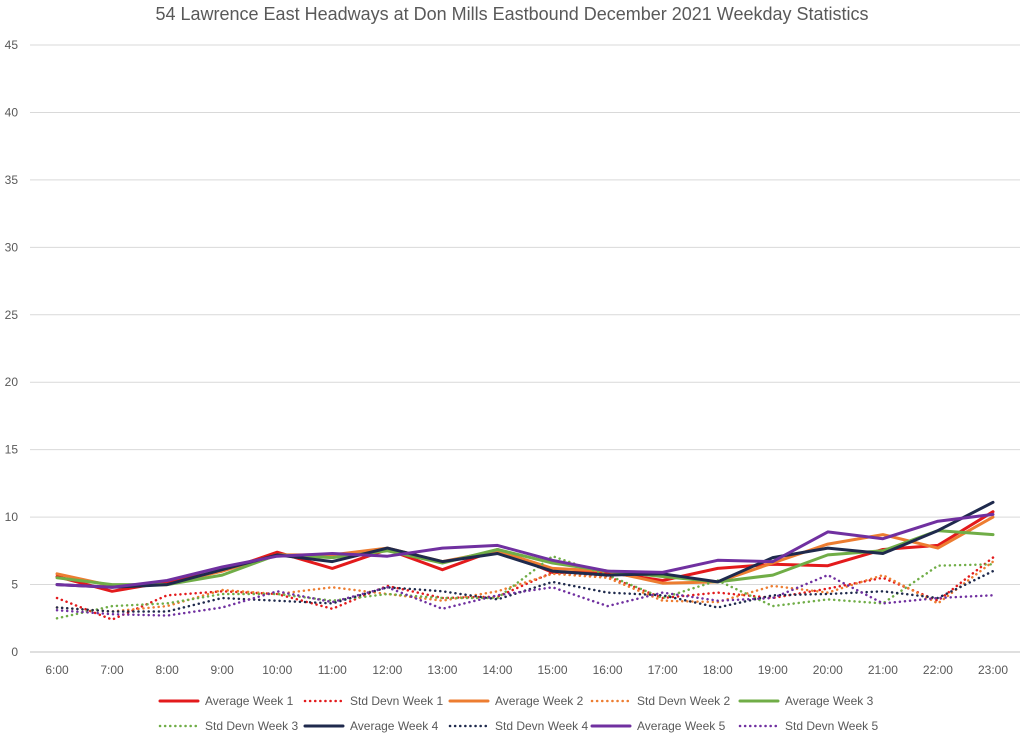 Image resolution: width=1024 pixels, height=741 pixels. I want to click on y-tick-label: 0, so click(14, 652).